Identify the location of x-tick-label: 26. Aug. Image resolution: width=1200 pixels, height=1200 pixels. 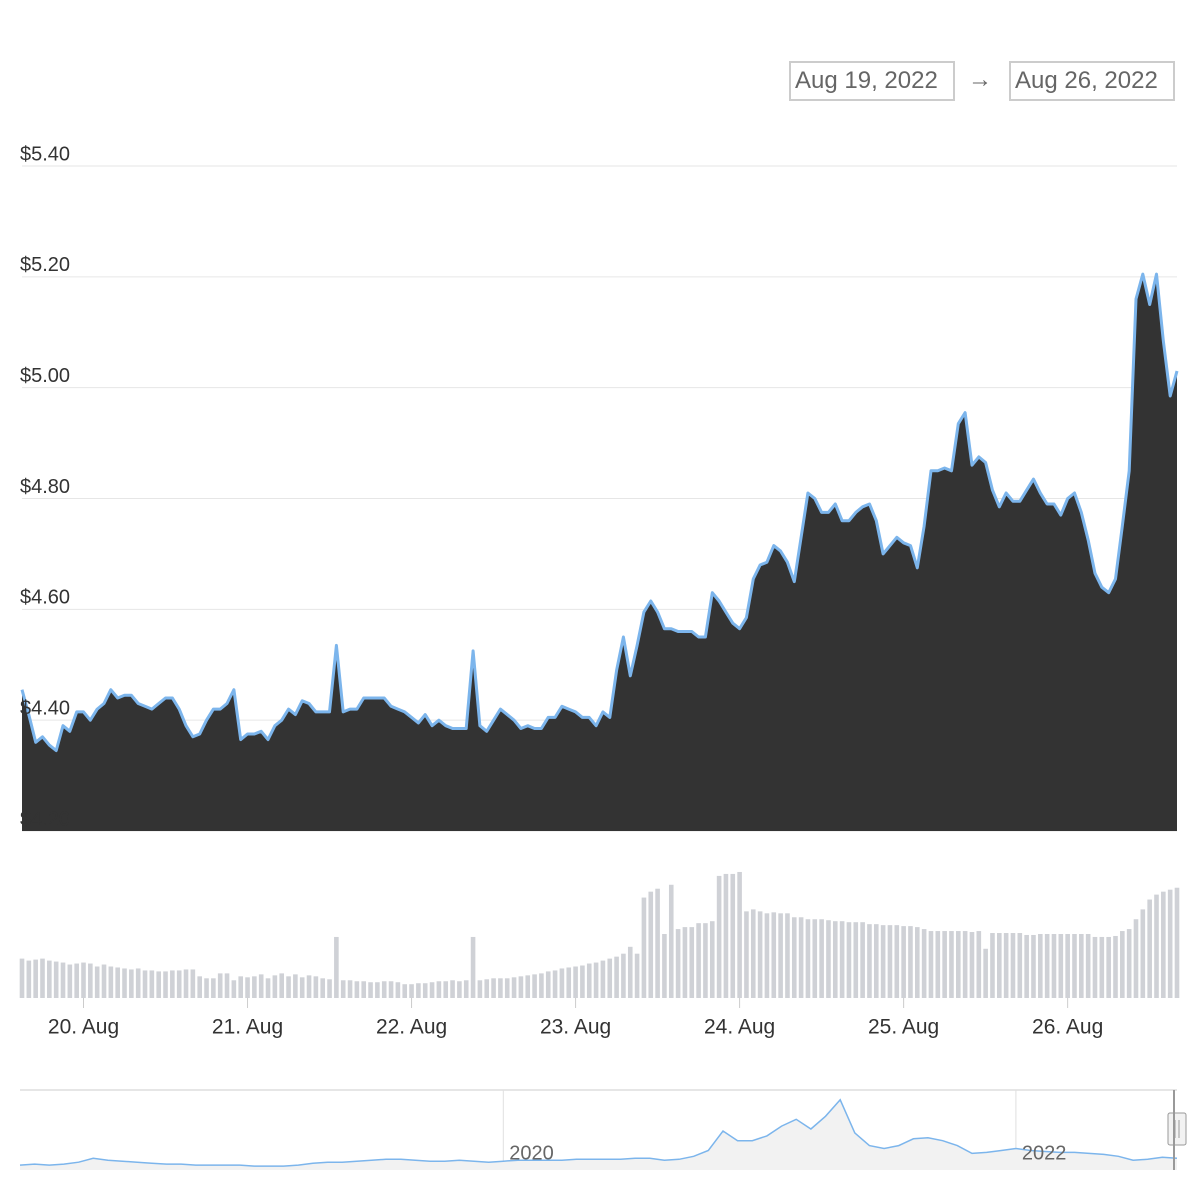
(1067, 1027).